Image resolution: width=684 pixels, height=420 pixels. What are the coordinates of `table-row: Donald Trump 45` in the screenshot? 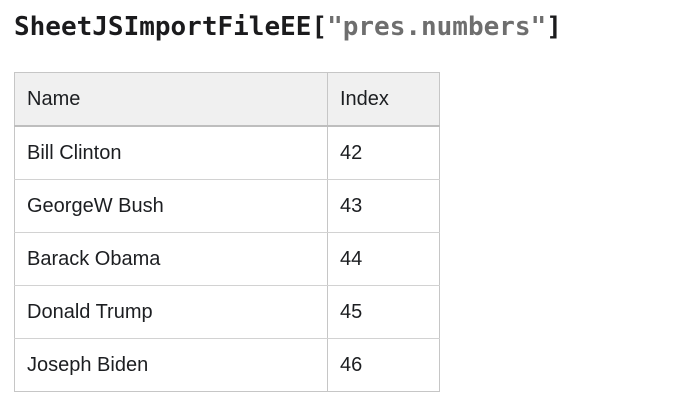 It's located at (227, 312).